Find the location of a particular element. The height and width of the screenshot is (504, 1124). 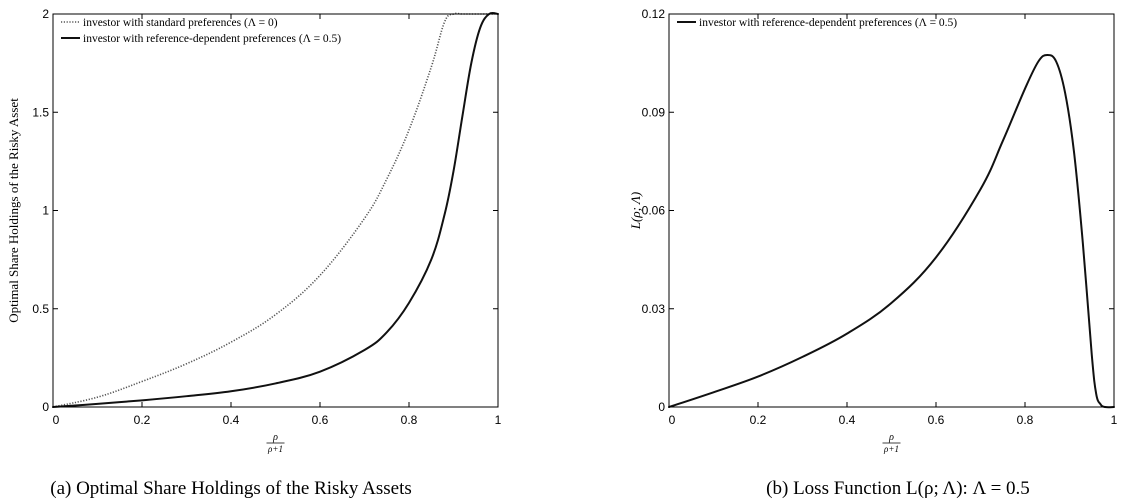

panel-b-x-label-denominator: ρ+1 is located at coordinates (891, 449).